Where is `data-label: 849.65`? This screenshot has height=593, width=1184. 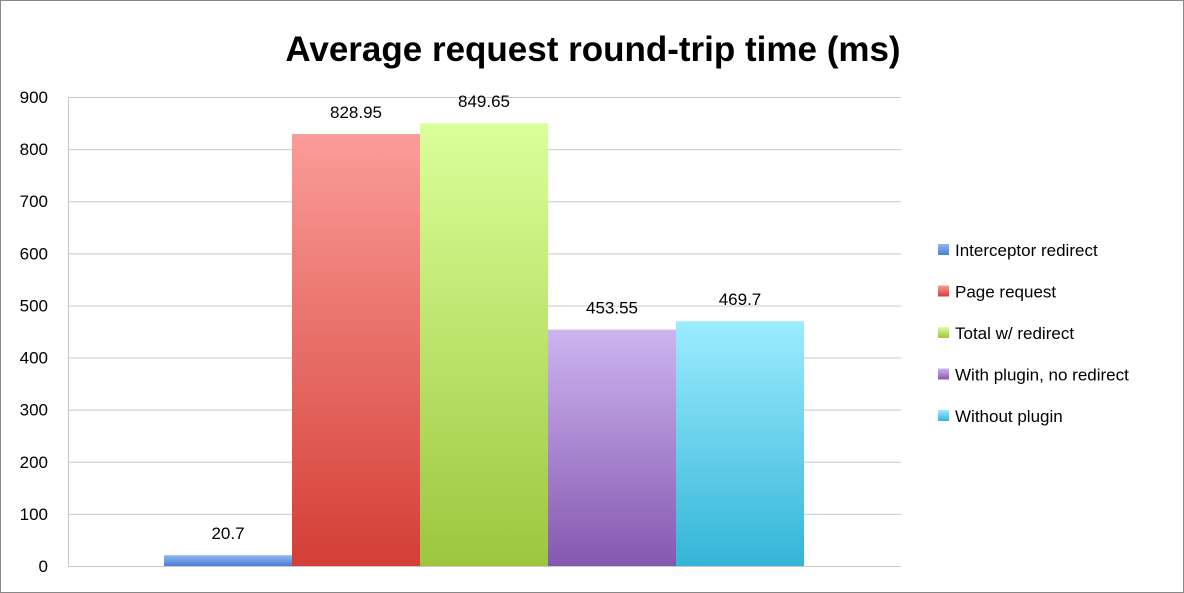
data-label: 849.65 is located at coordinates (484, 101).